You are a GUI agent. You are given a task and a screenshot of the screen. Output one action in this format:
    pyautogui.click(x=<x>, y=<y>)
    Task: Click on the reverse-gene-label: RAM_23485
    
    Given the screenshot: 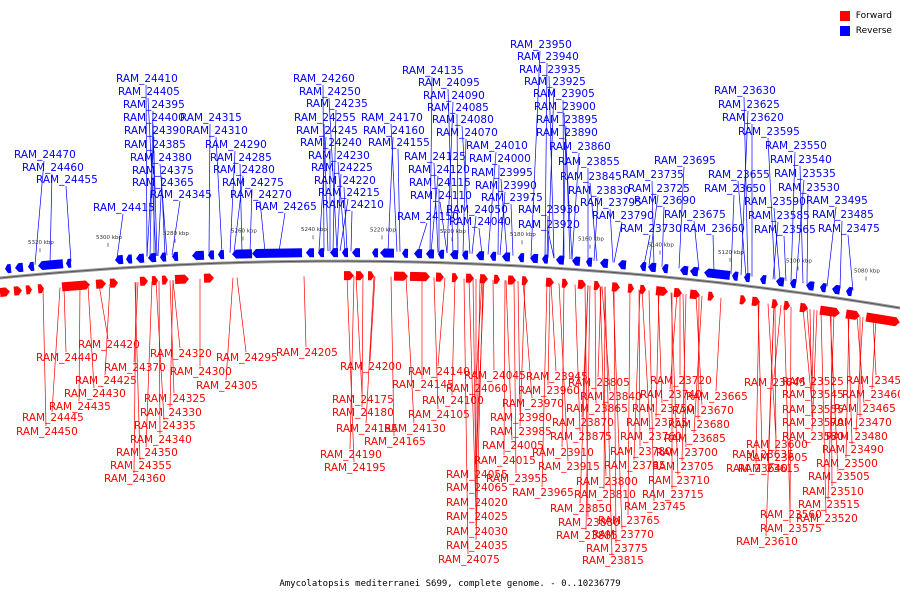 What is the action you would take?
    pyautogui.click(x=843, y=215)
    